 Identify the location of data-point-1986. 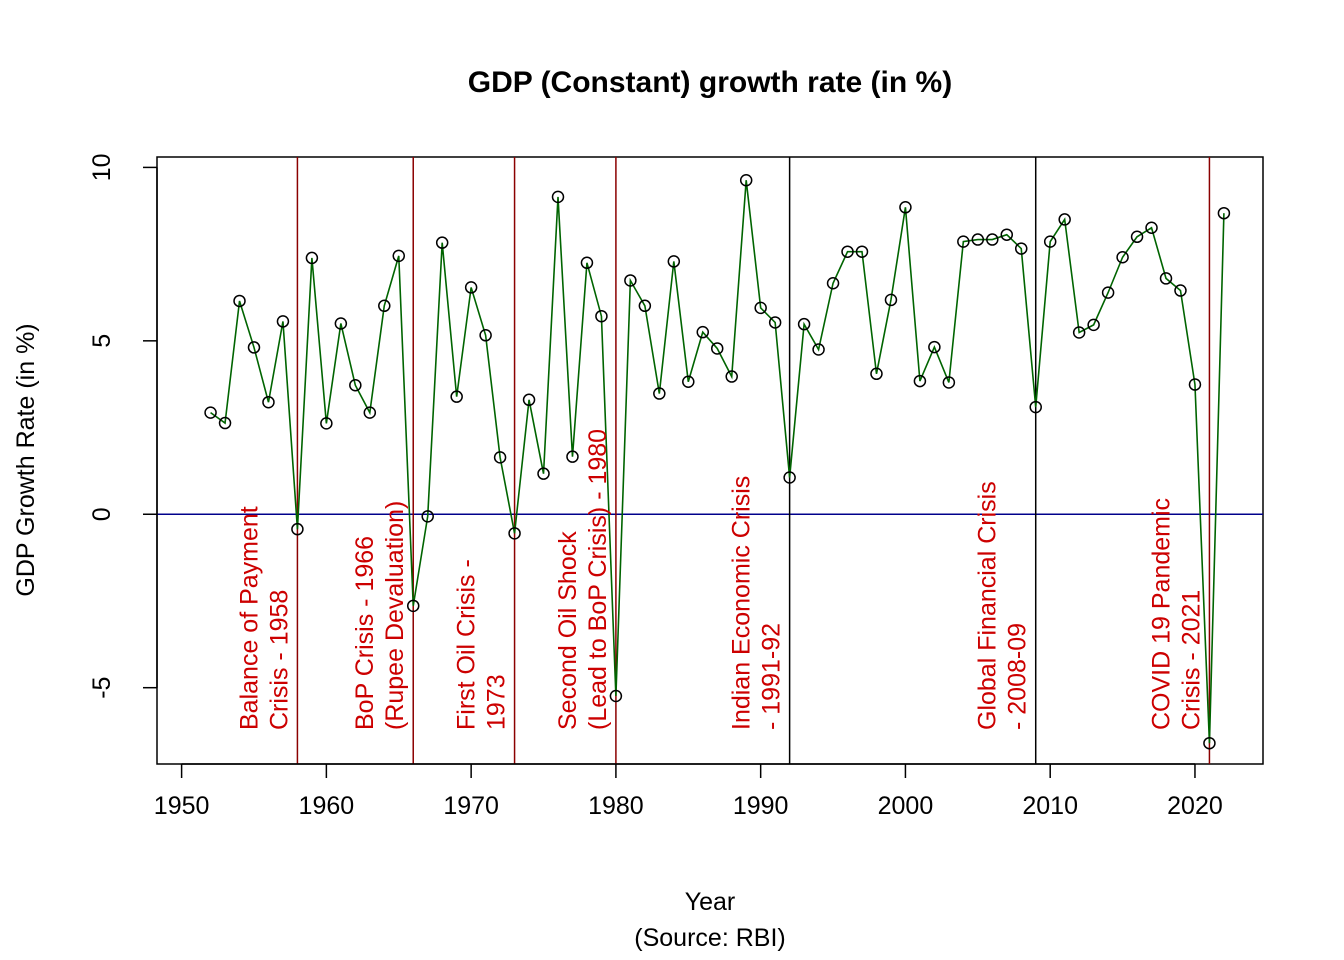
(703, 332).